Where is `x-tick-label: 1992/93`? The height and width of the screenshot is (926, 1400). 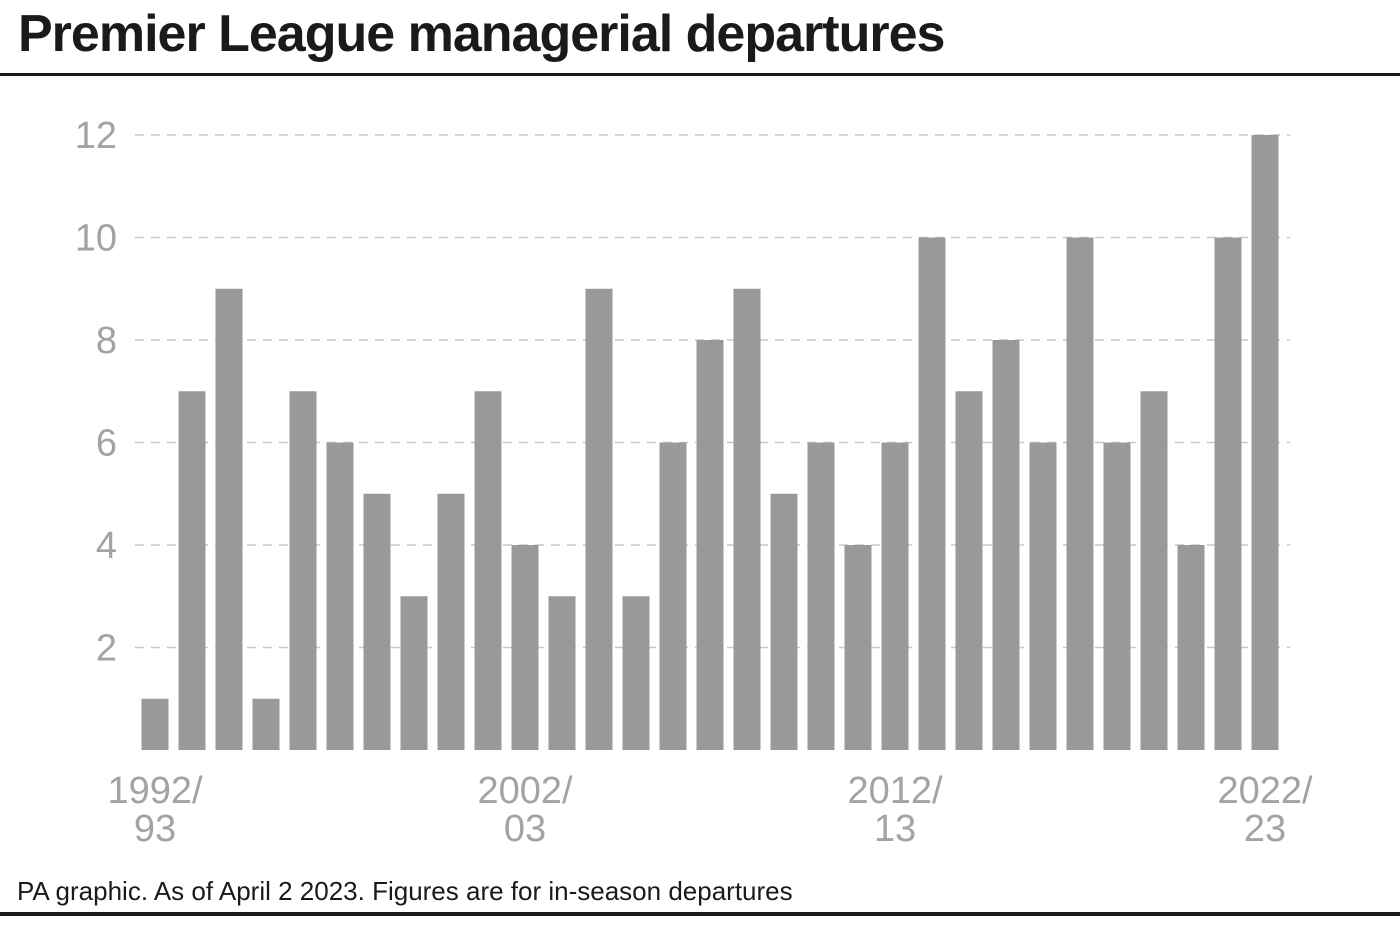
x-tick-label: 1992/93 is located at coordinates (155, 810).